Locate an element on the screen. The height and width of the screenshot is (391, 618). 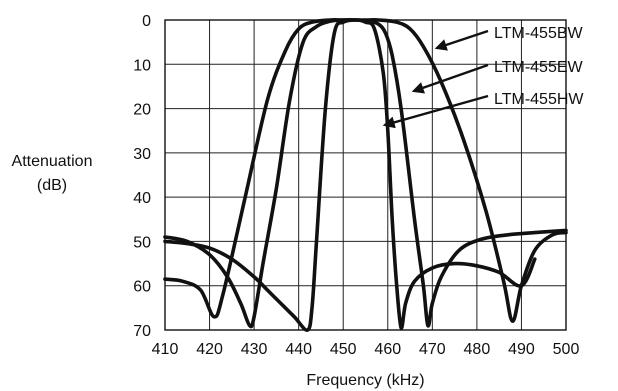
x-tick-label: 480 is located at coordinates (477, 349).